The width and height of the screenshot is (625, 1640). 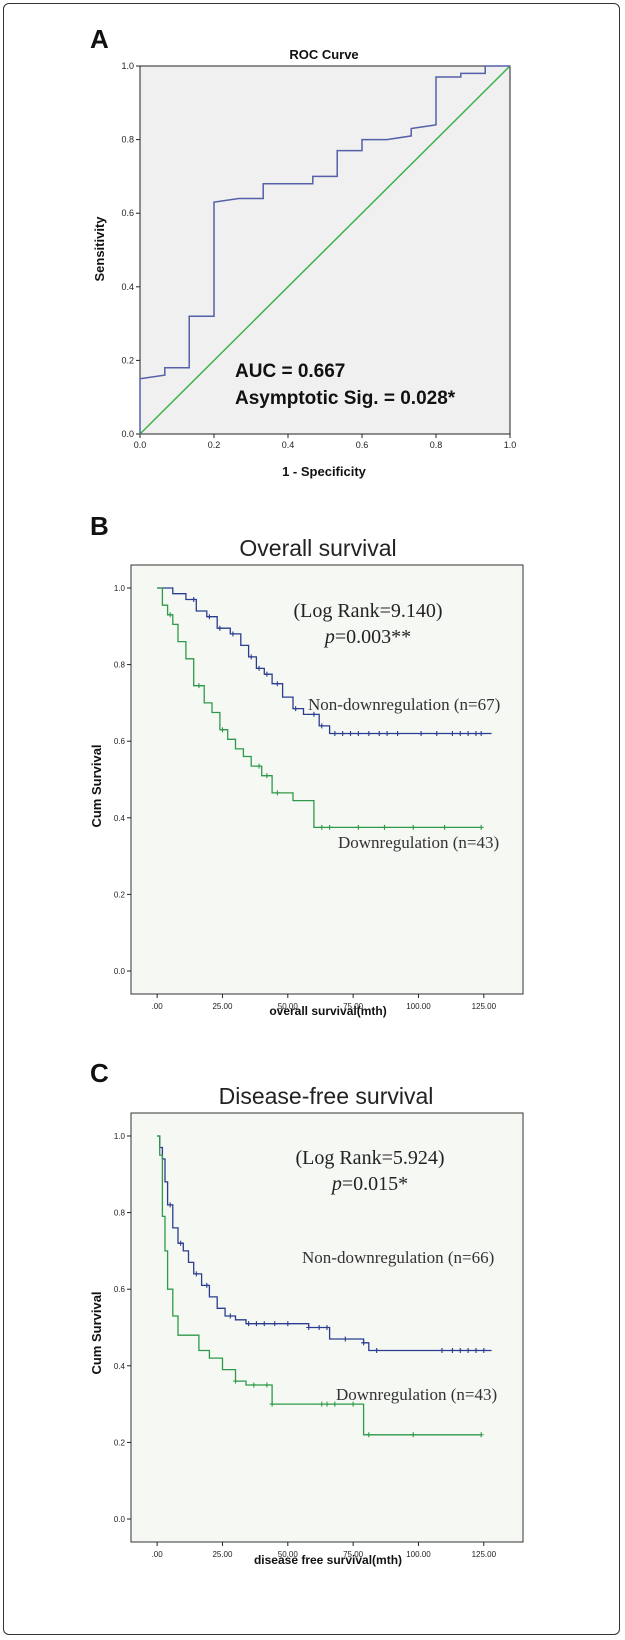 What do you see at coordinates (345, 398) in the screenshot?
I see `significance-annotation: Asymptotic Sig. = 0.028*` at bounding box center [345, 398].